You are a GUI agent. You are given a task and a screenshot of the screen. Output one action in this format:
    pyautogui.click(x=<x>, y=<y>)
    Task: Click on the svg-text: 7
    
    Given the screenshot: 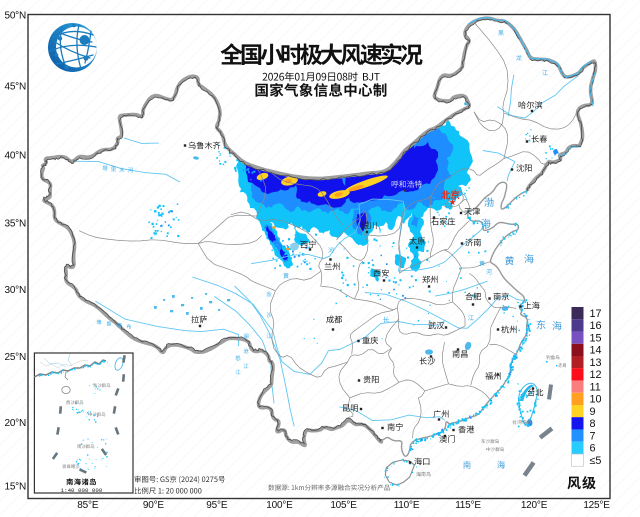 What is the action you would take?
    pyautogui.click(x=593, y=436)
    